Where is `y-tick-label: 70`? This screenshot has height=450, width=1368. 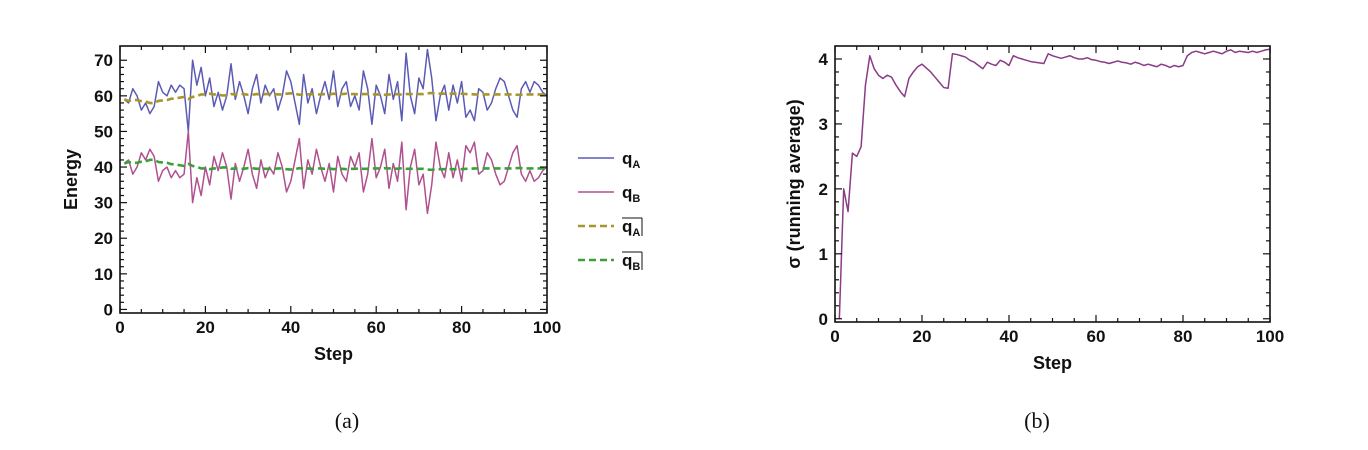
y-tick-label: 70 is located at coordinates (103, 60).